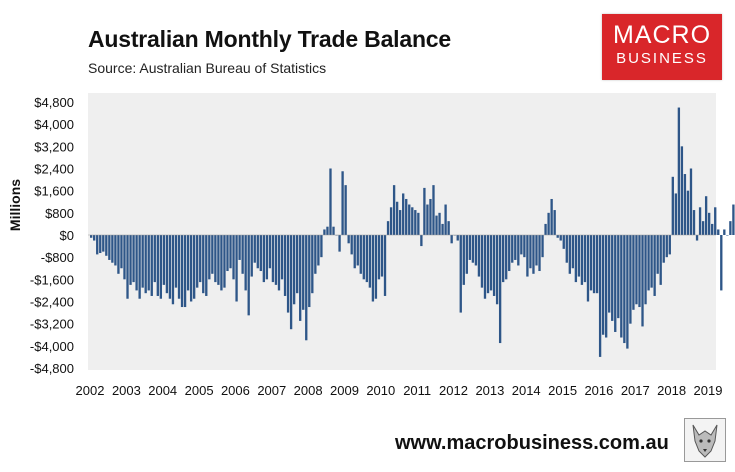 The image size is (735, 472). I want to click on x-tick-label: 2003, so click(126, 390).